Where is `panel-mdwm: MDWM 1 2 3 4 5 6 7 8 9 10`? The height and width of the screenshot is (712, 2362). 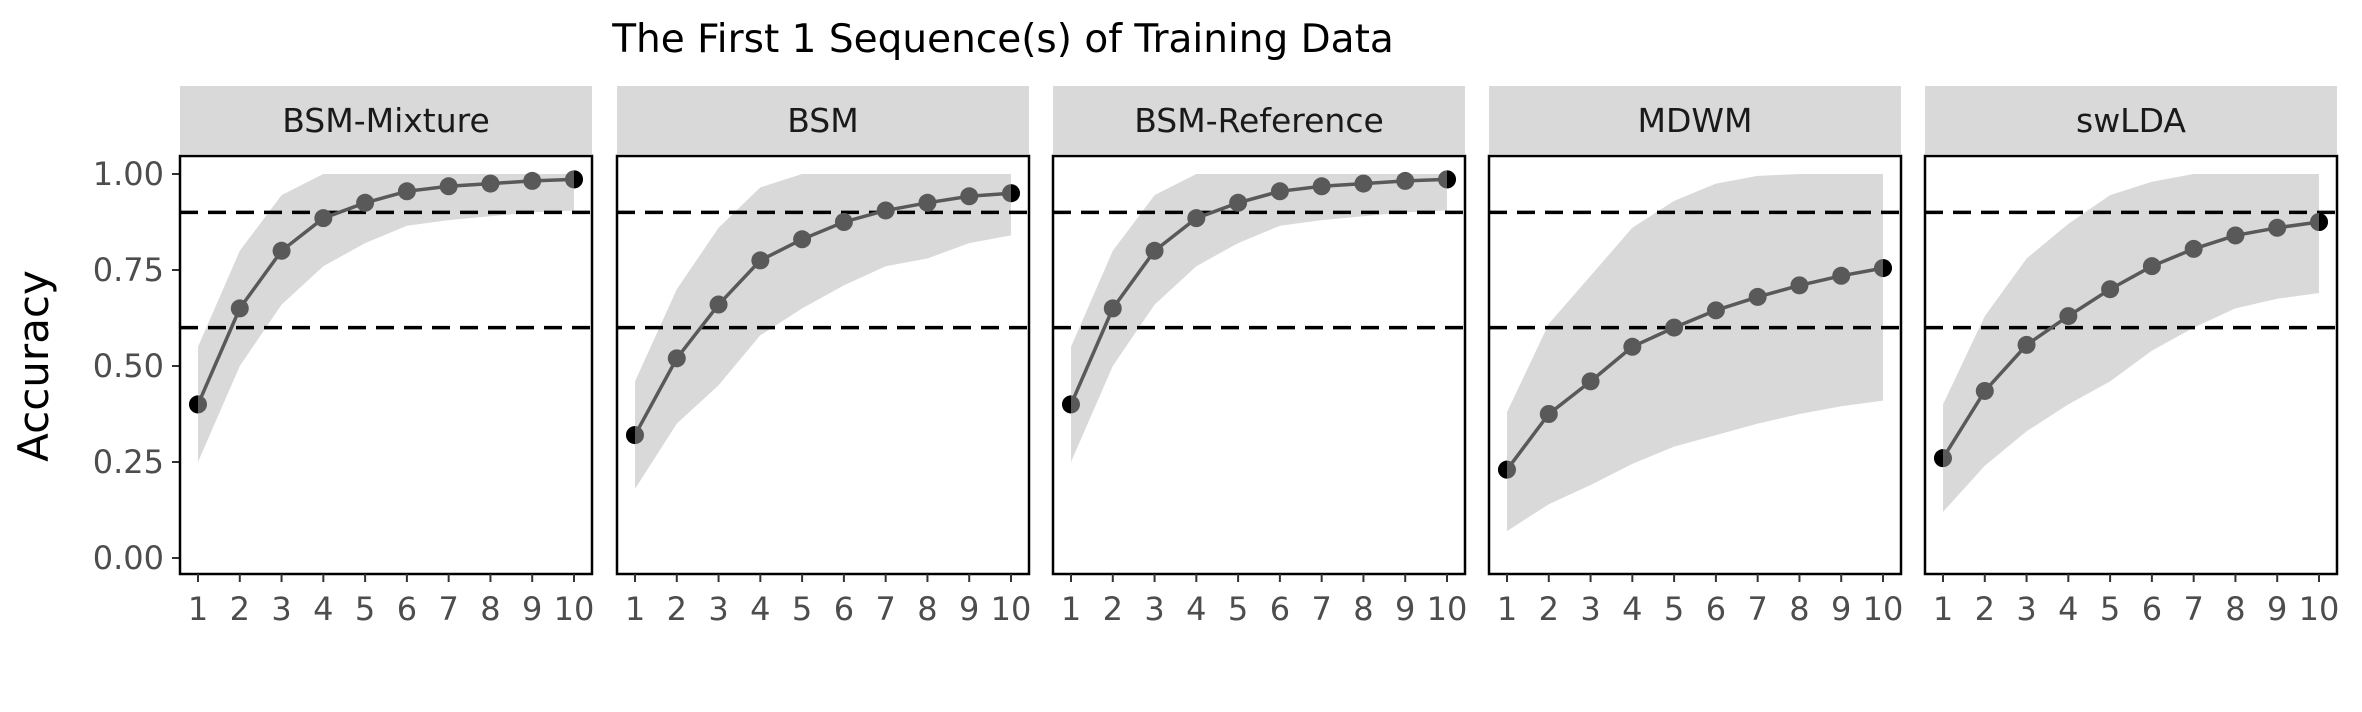 panel-mdwm: MDWM 1 2 3 4 5 6 7 8 9 10 is located at coordinates (1695, 357).